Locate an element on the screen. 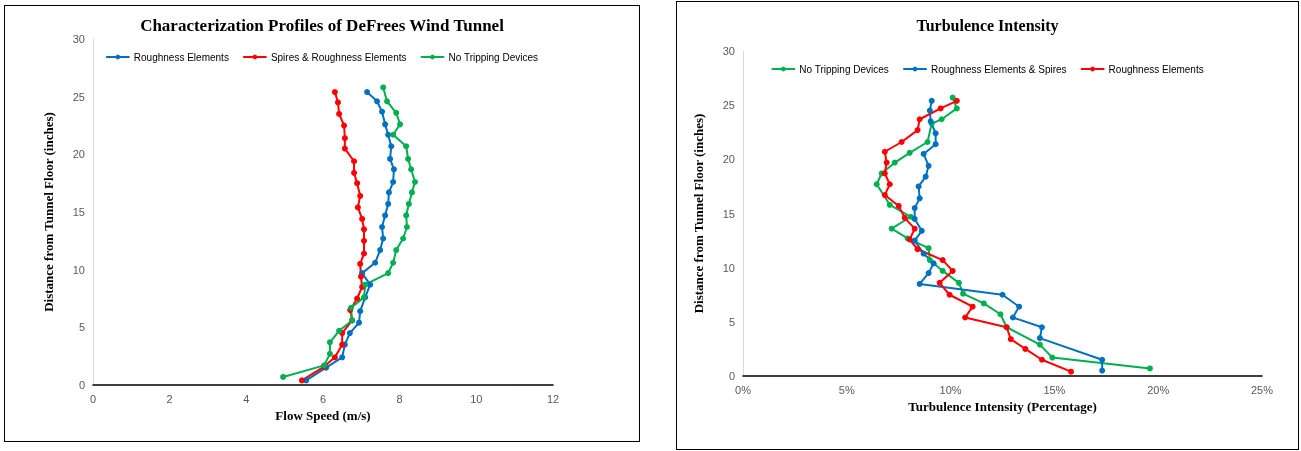 The image size is (1301, 451). x-tick-label: 2 is located at coordinates (169, 398).